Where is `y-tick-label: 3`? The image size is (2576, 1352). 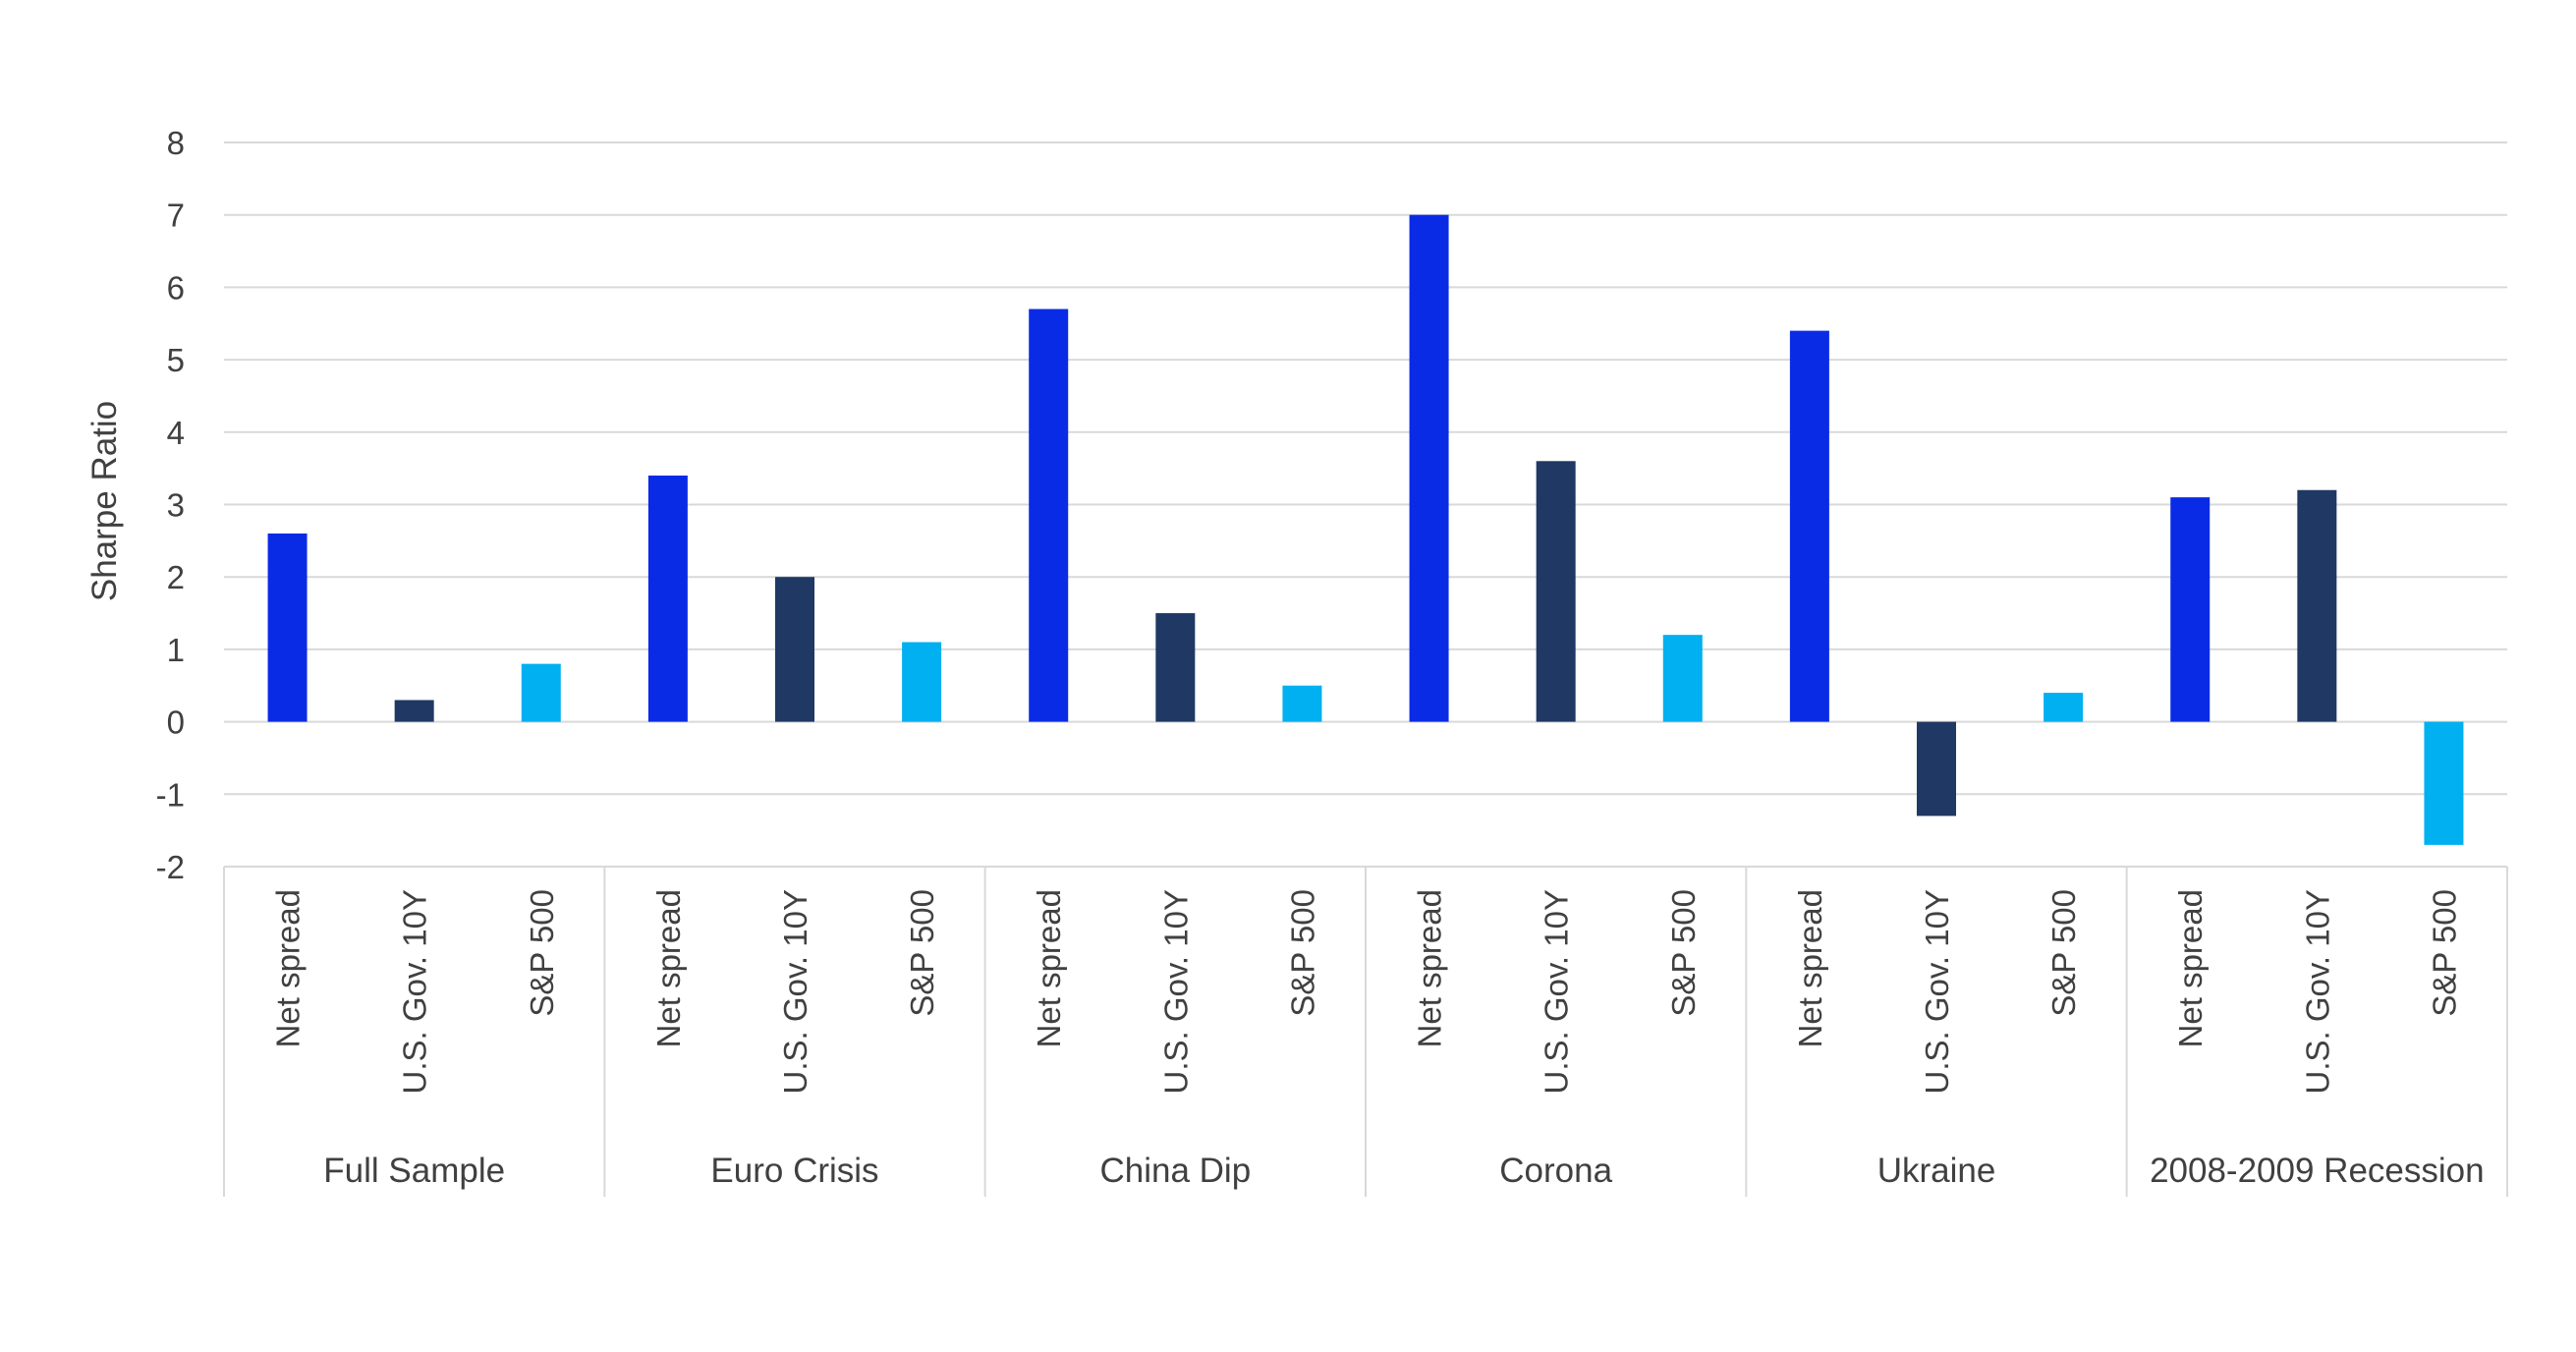 y-tick-label: 3 is located at coordinates (176, 505).